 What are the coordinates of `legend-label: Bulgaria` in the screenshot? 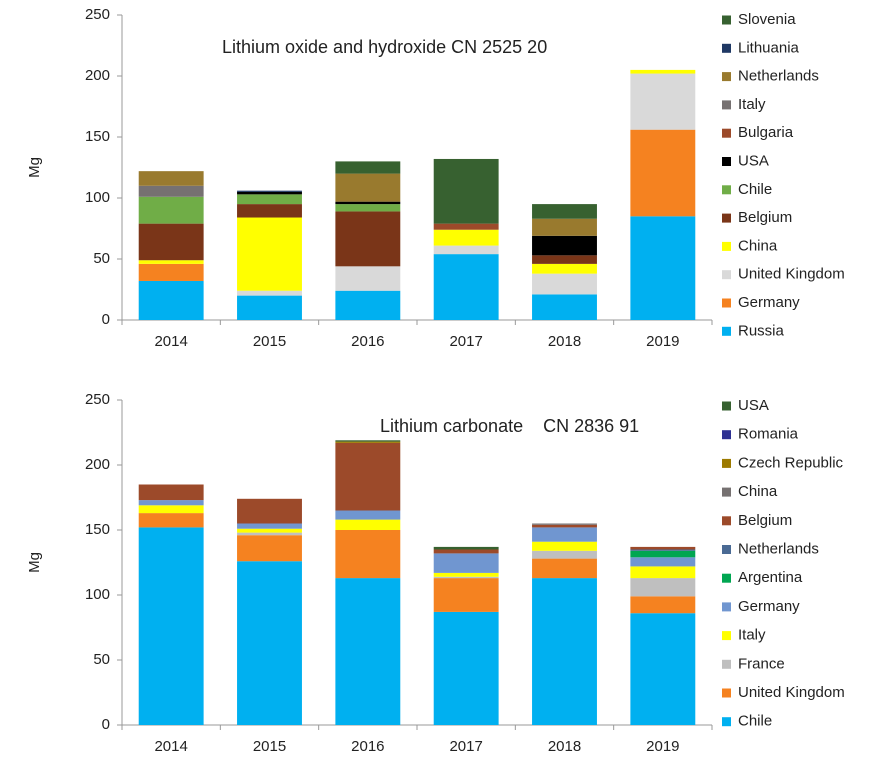 It's located at (766, 132).